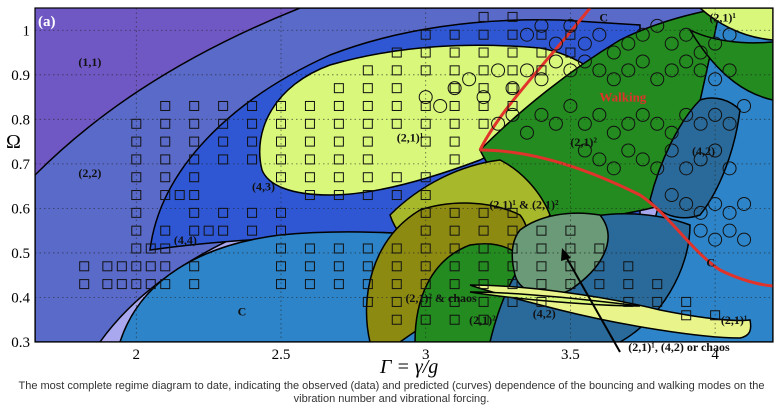  Describe the element at coordinates (89, 173) in the screenshot. I see `region-label: (2,2)` at that location.